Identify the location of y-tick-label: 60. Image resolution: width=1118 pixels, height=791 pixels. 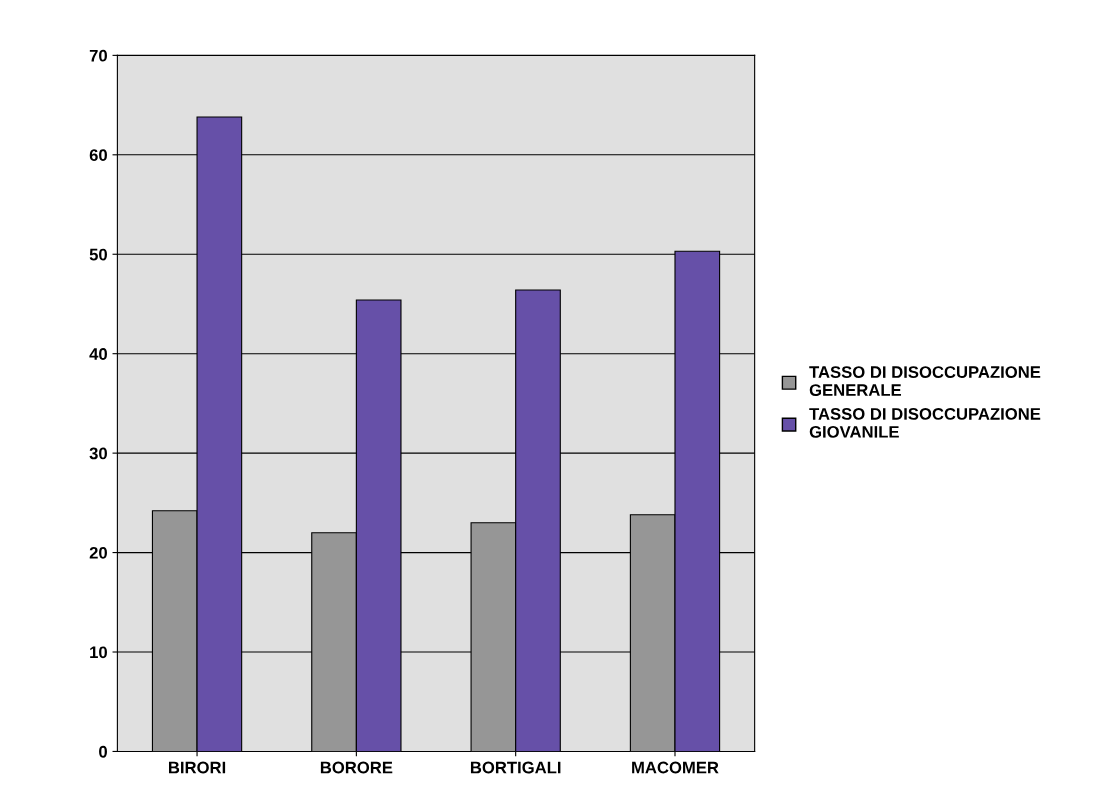
(98, 155).